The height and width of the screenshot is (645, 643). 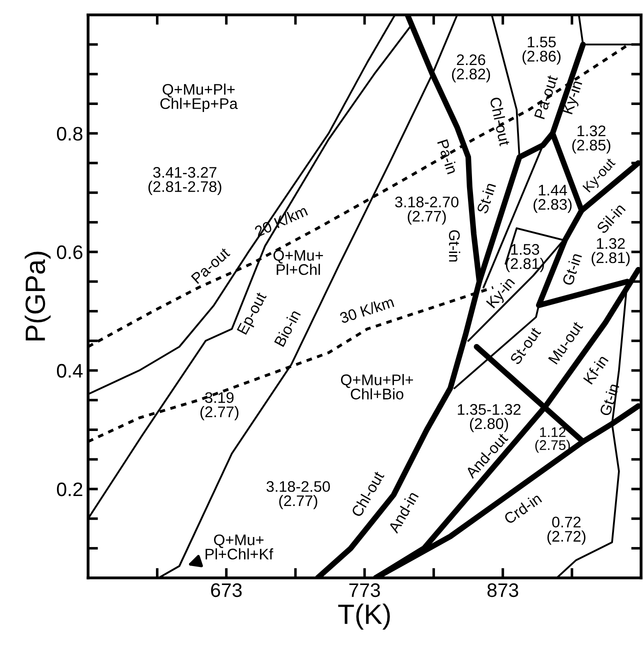 I want to click on annotation: Pa-out, so click(x=546, y=97).